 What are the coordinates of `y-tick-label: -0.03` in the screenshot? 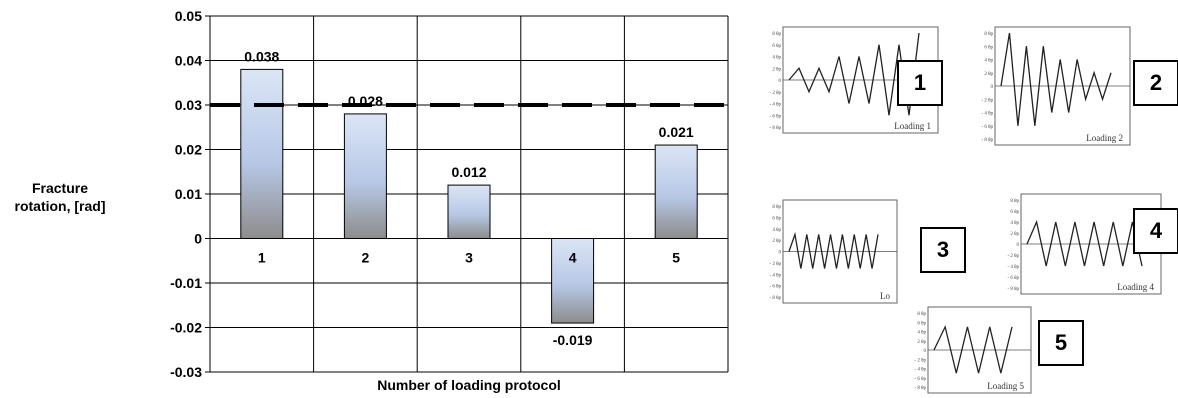 It's located at (186, 372).